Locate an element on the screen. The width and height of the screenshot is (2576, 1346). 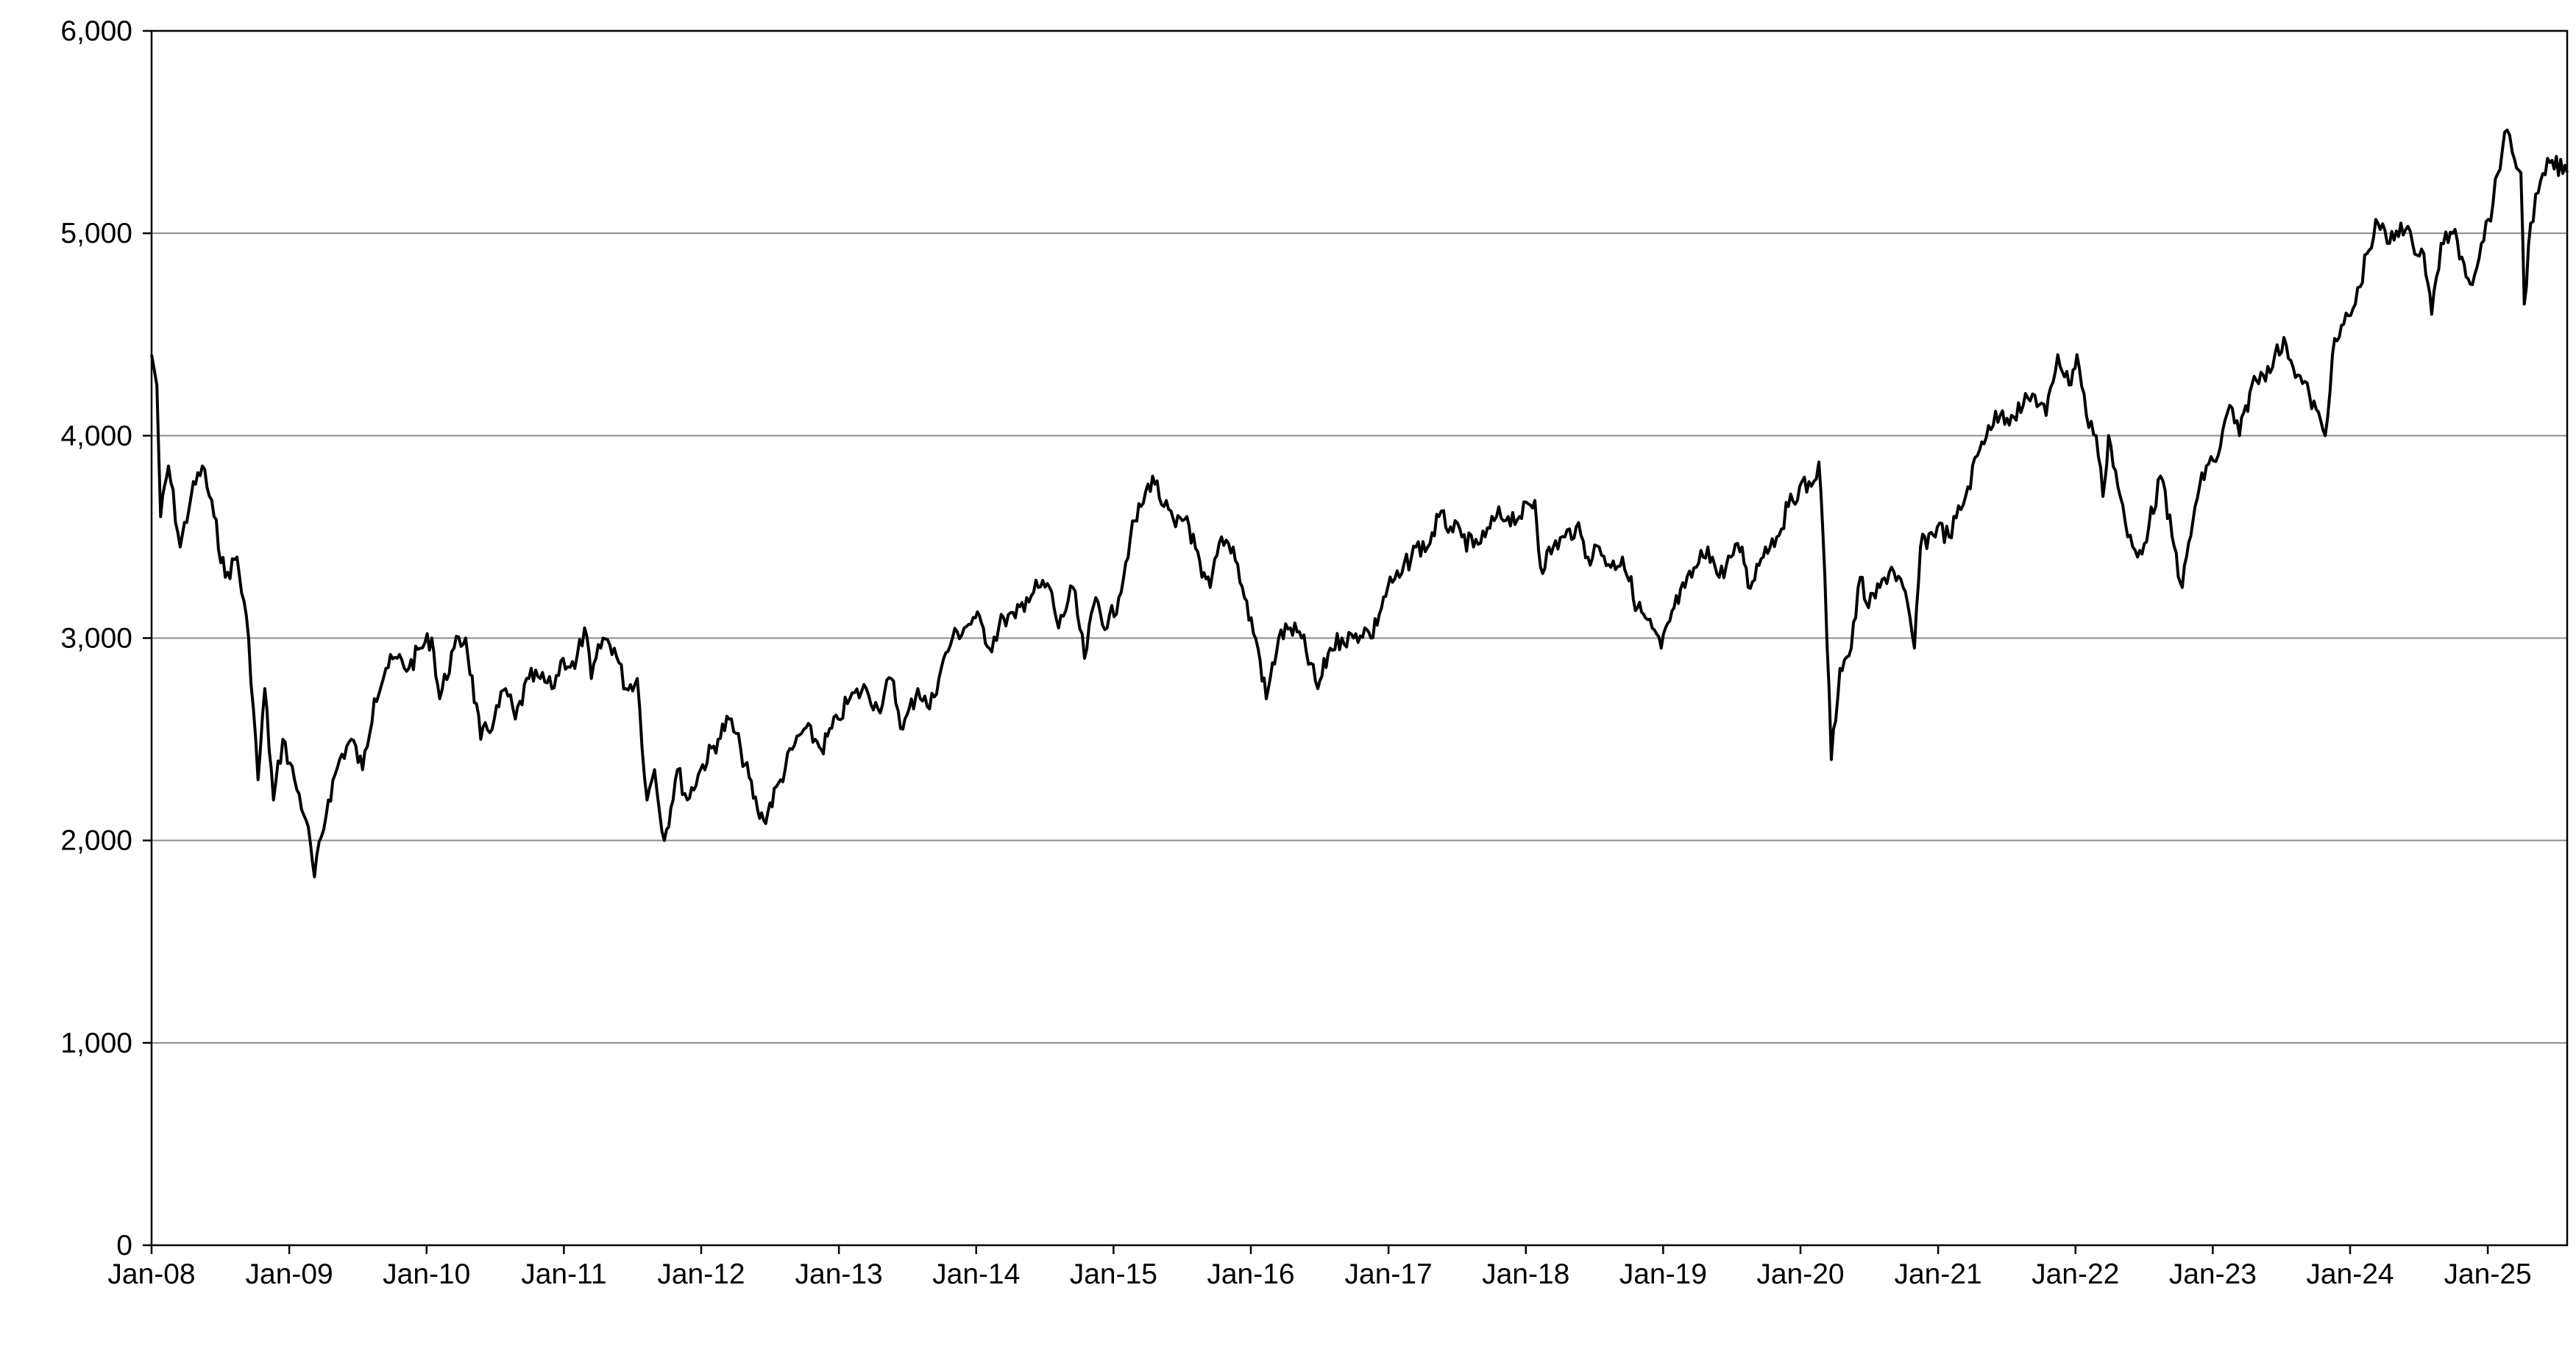
x-tick-label: Jan-15 is located at coordinates (1113, 1274).